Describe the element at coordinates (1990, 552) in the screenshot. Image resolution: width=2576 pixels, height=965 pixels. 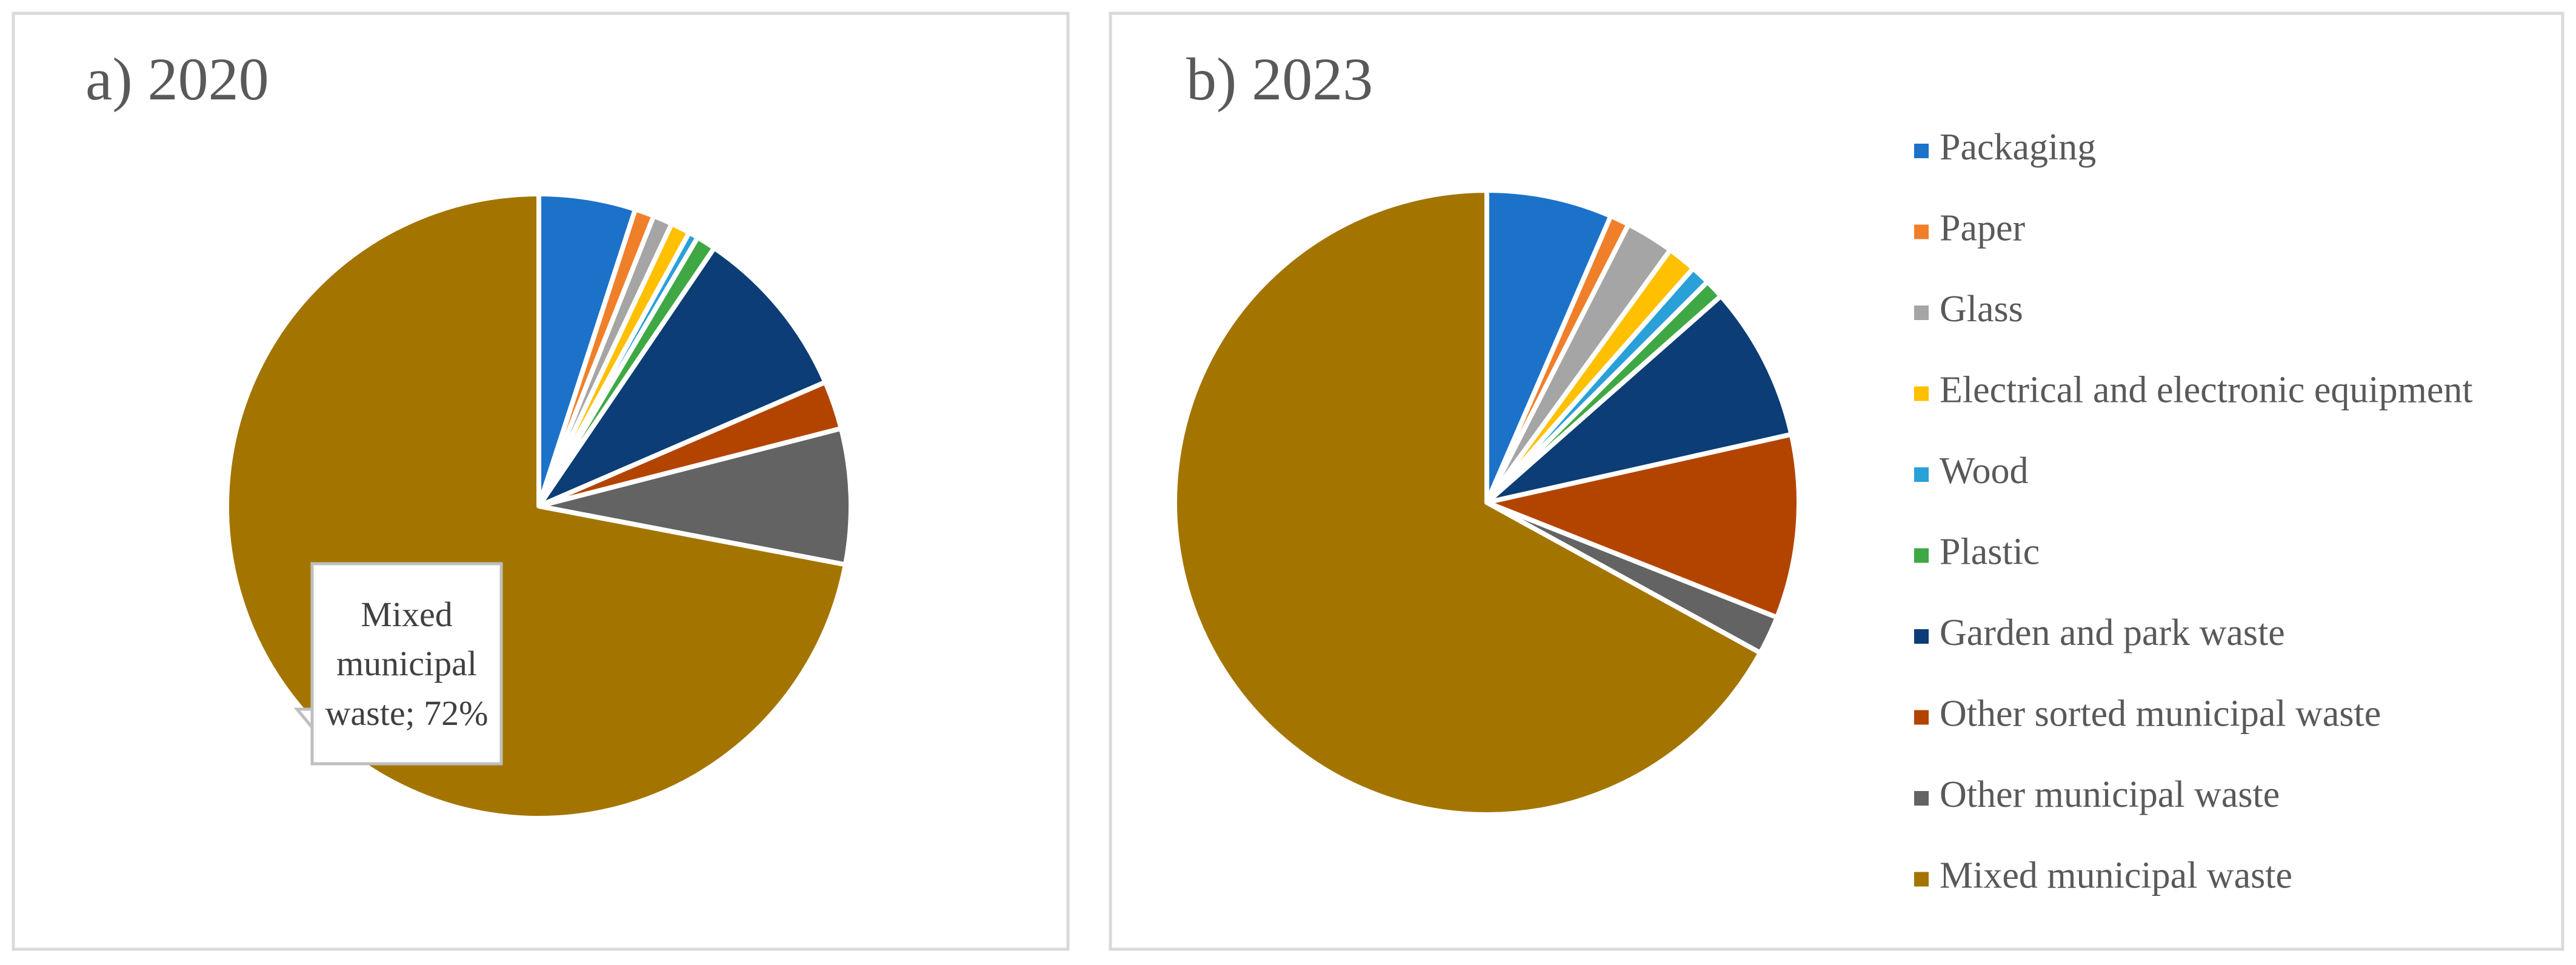
I see `legend-label: Plastic` at that location.